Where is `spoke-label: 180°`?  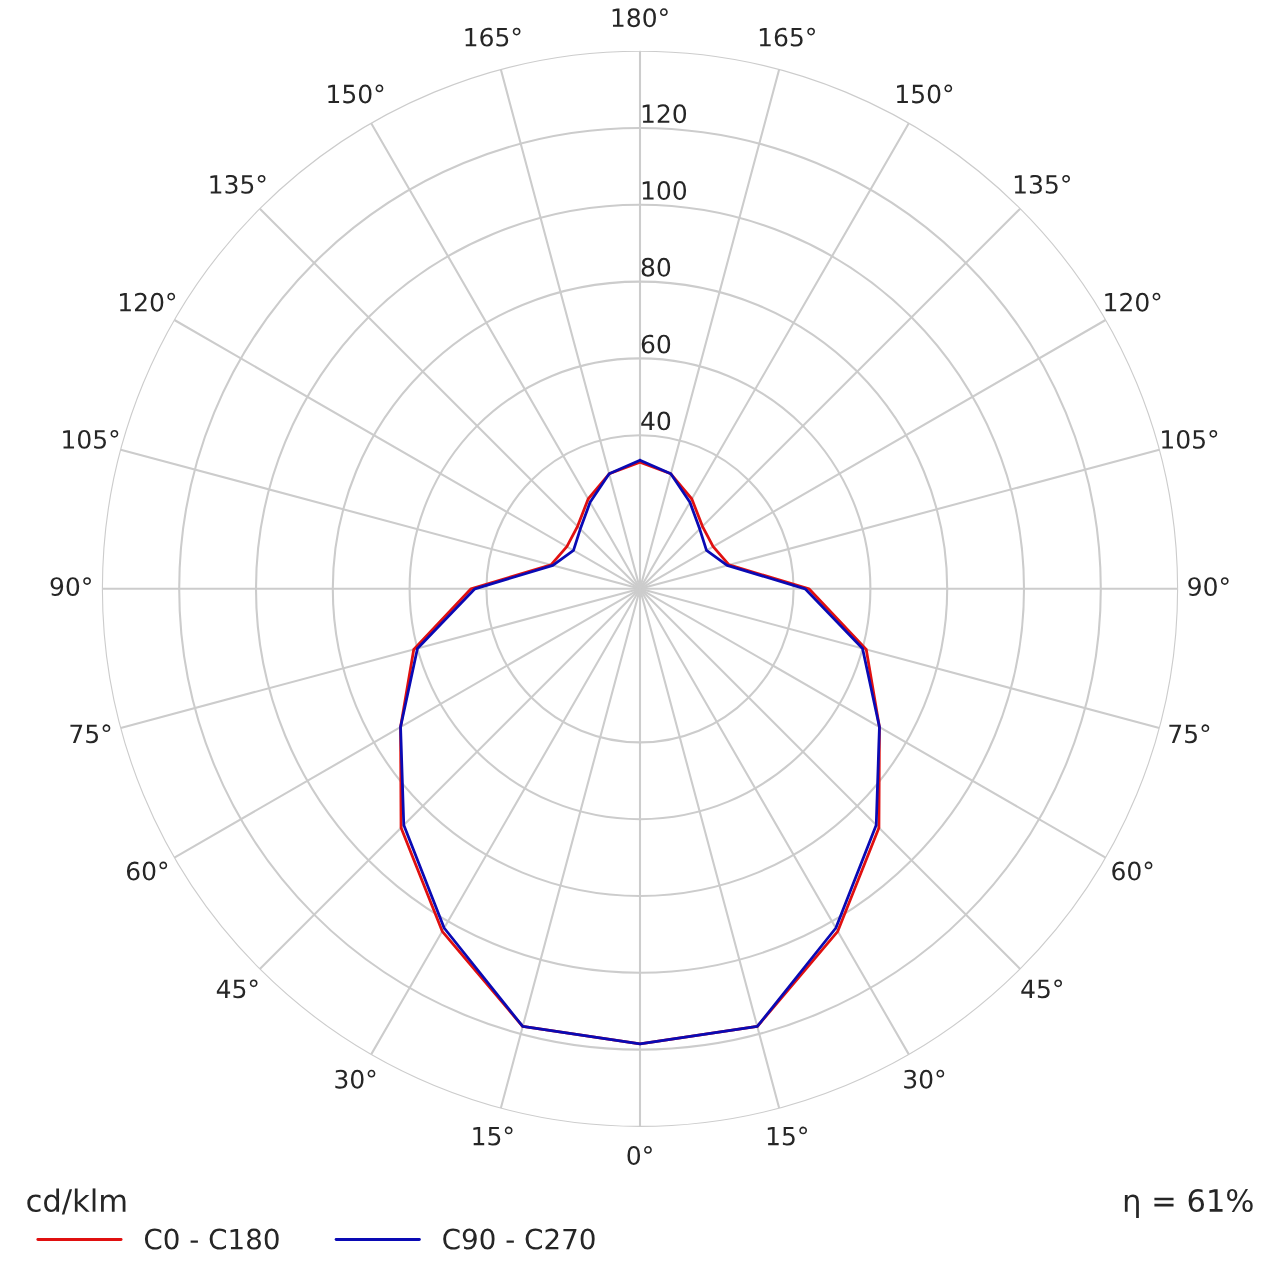
spoke-label: 180° is located at coordinates (640, 18).